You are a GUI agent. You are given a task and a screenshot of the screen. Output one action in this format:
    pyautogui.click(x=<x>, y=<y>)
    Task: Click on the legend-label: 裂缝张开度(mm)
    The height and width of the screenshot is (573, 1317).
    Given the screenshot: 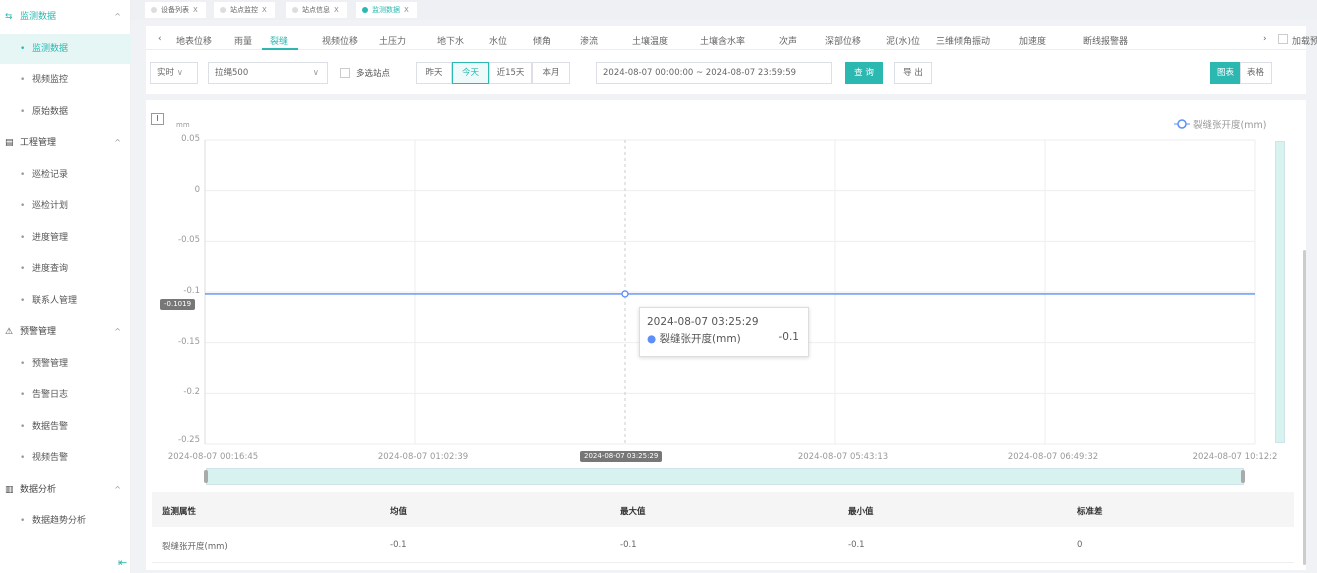 What is the action you would take?
    pyautogui.click(x=1230, y=125)
    